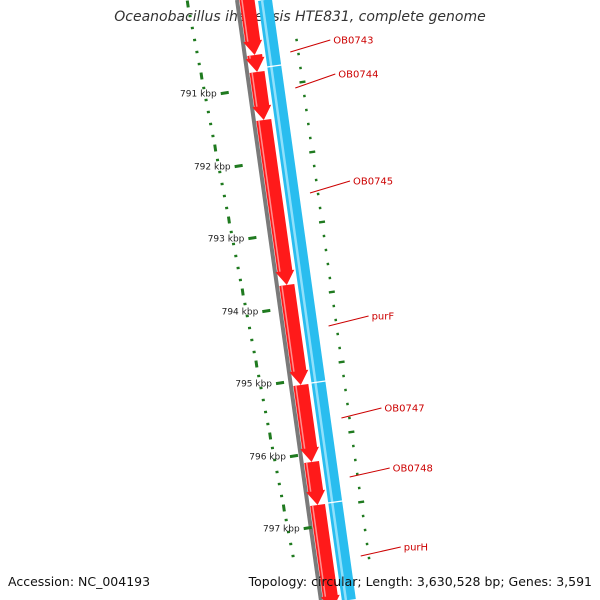  I want to click on scale-tick-label: 797 kbp, so click(281, 530).